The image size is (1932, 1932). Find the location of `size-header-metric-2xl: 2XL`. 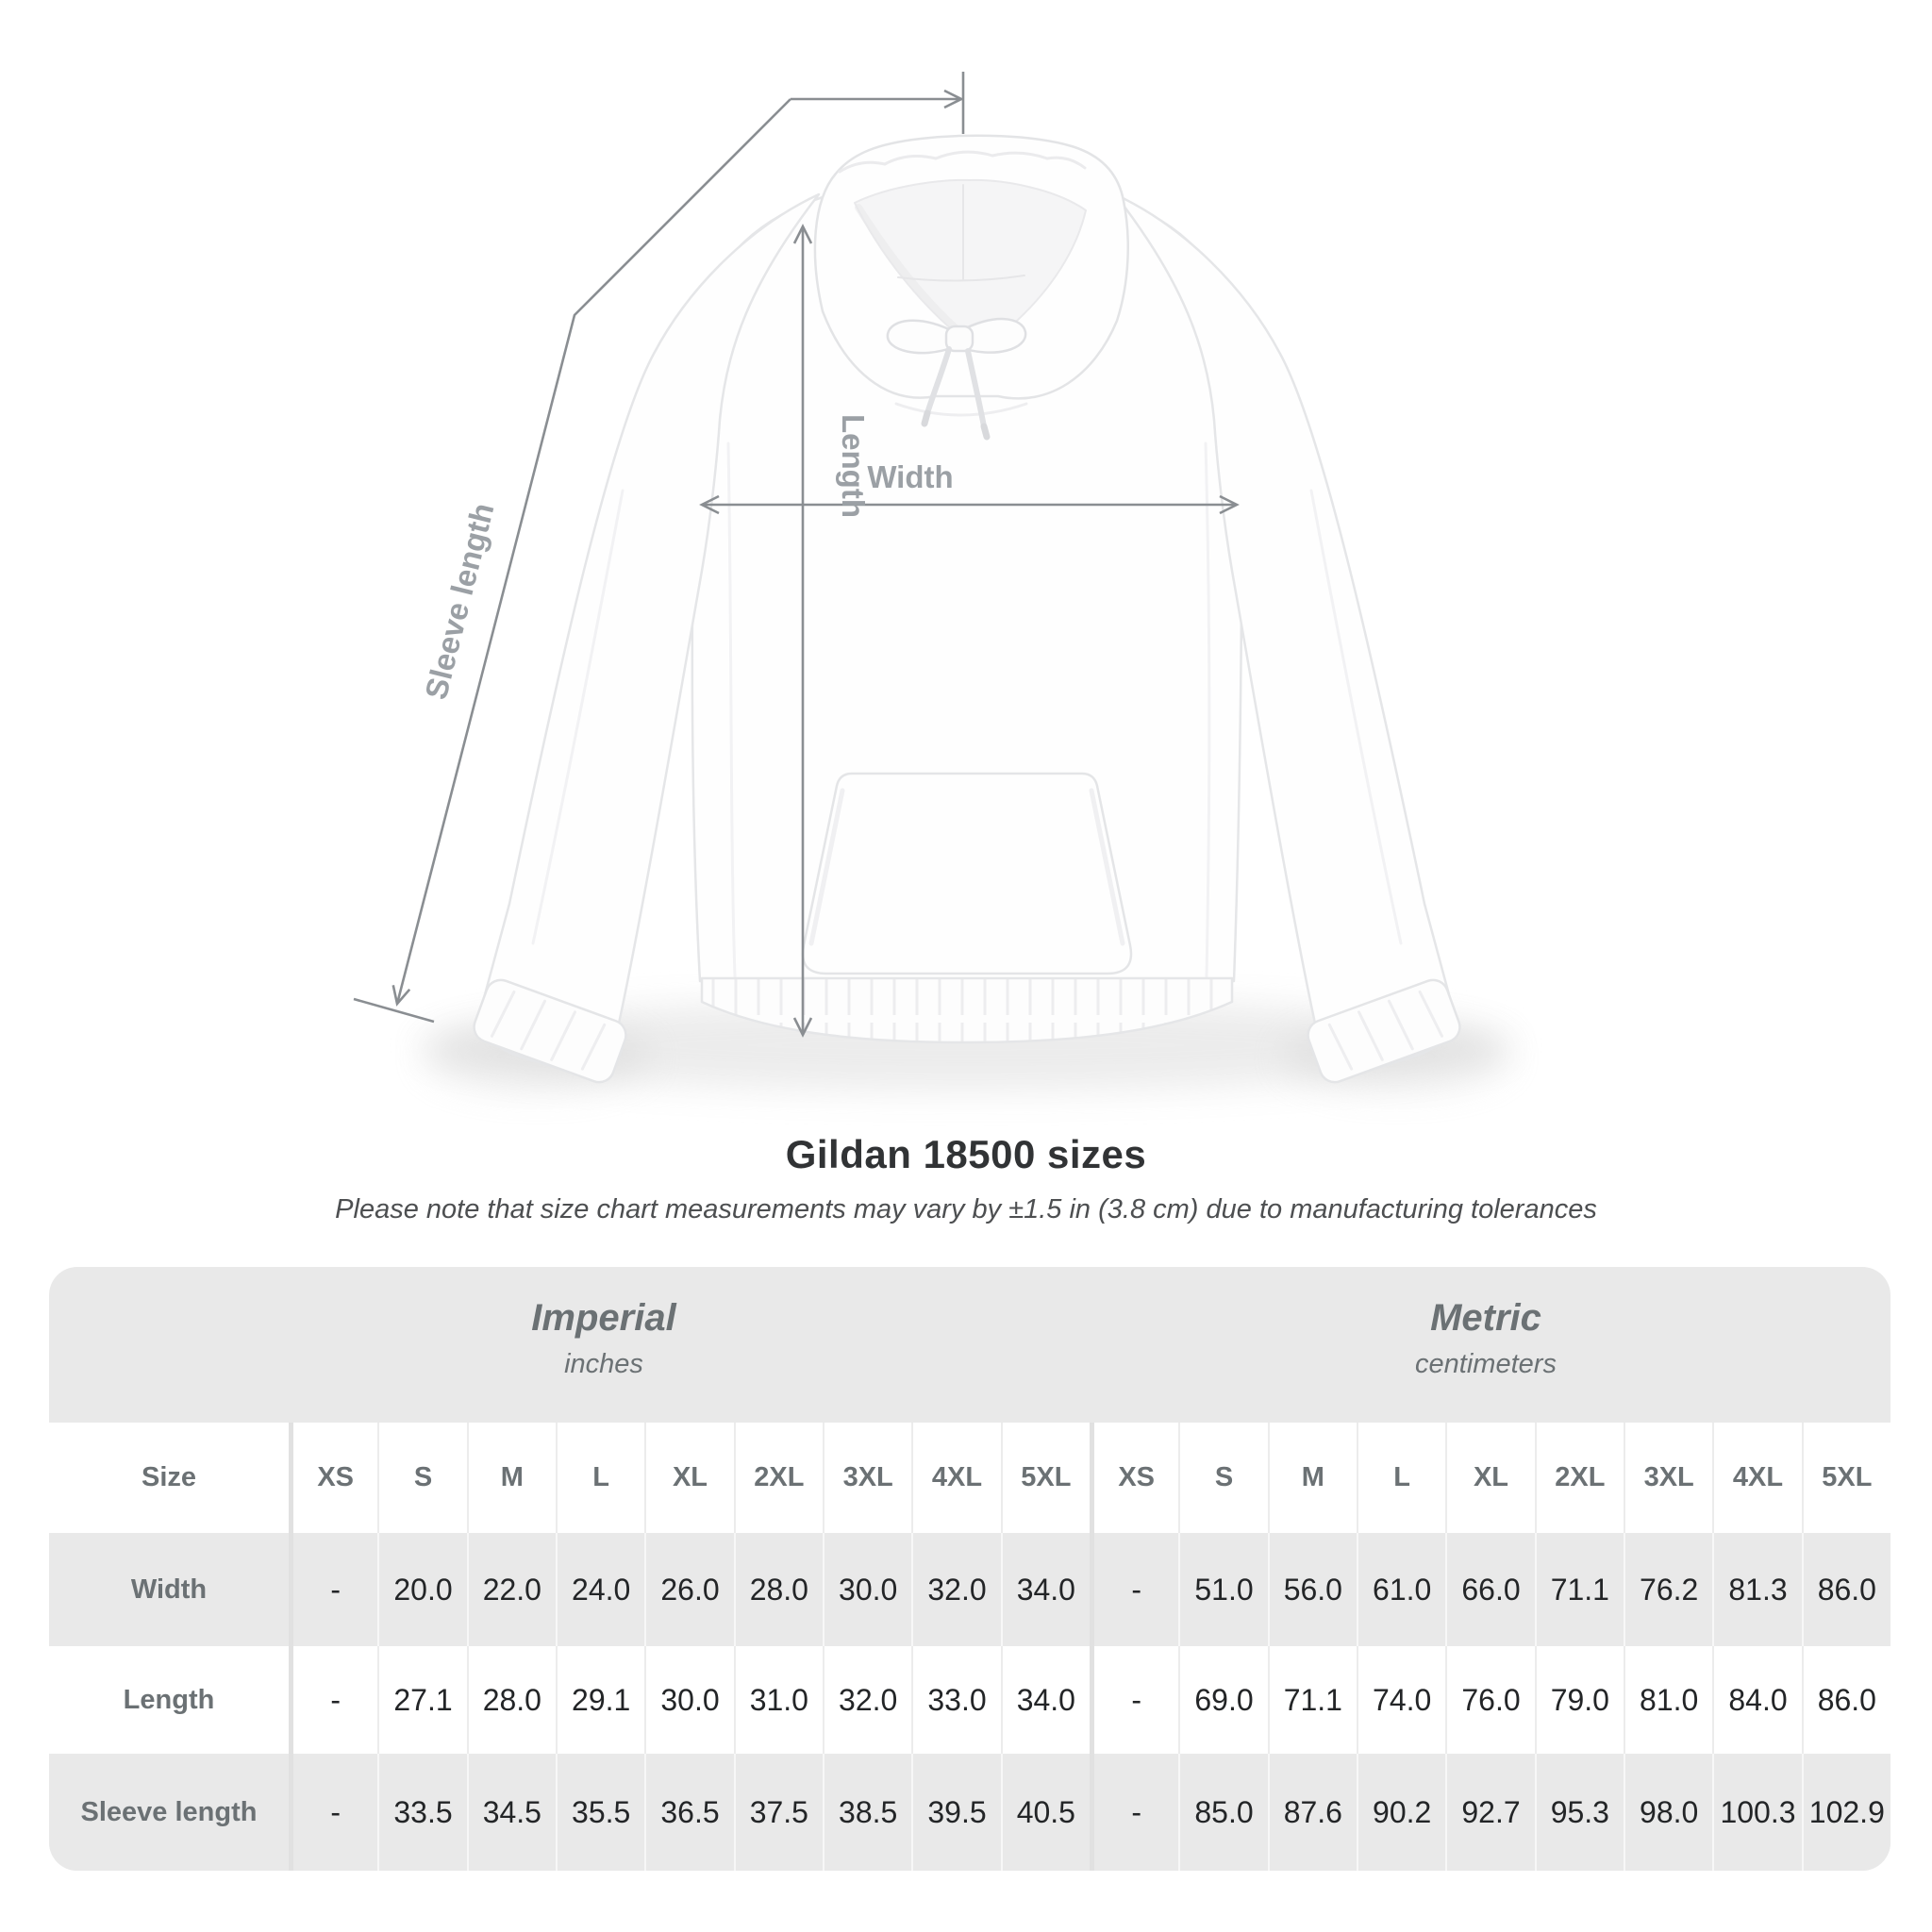

size-header-metric-2xl: 2XL is located at coordinates (1579, 1478).